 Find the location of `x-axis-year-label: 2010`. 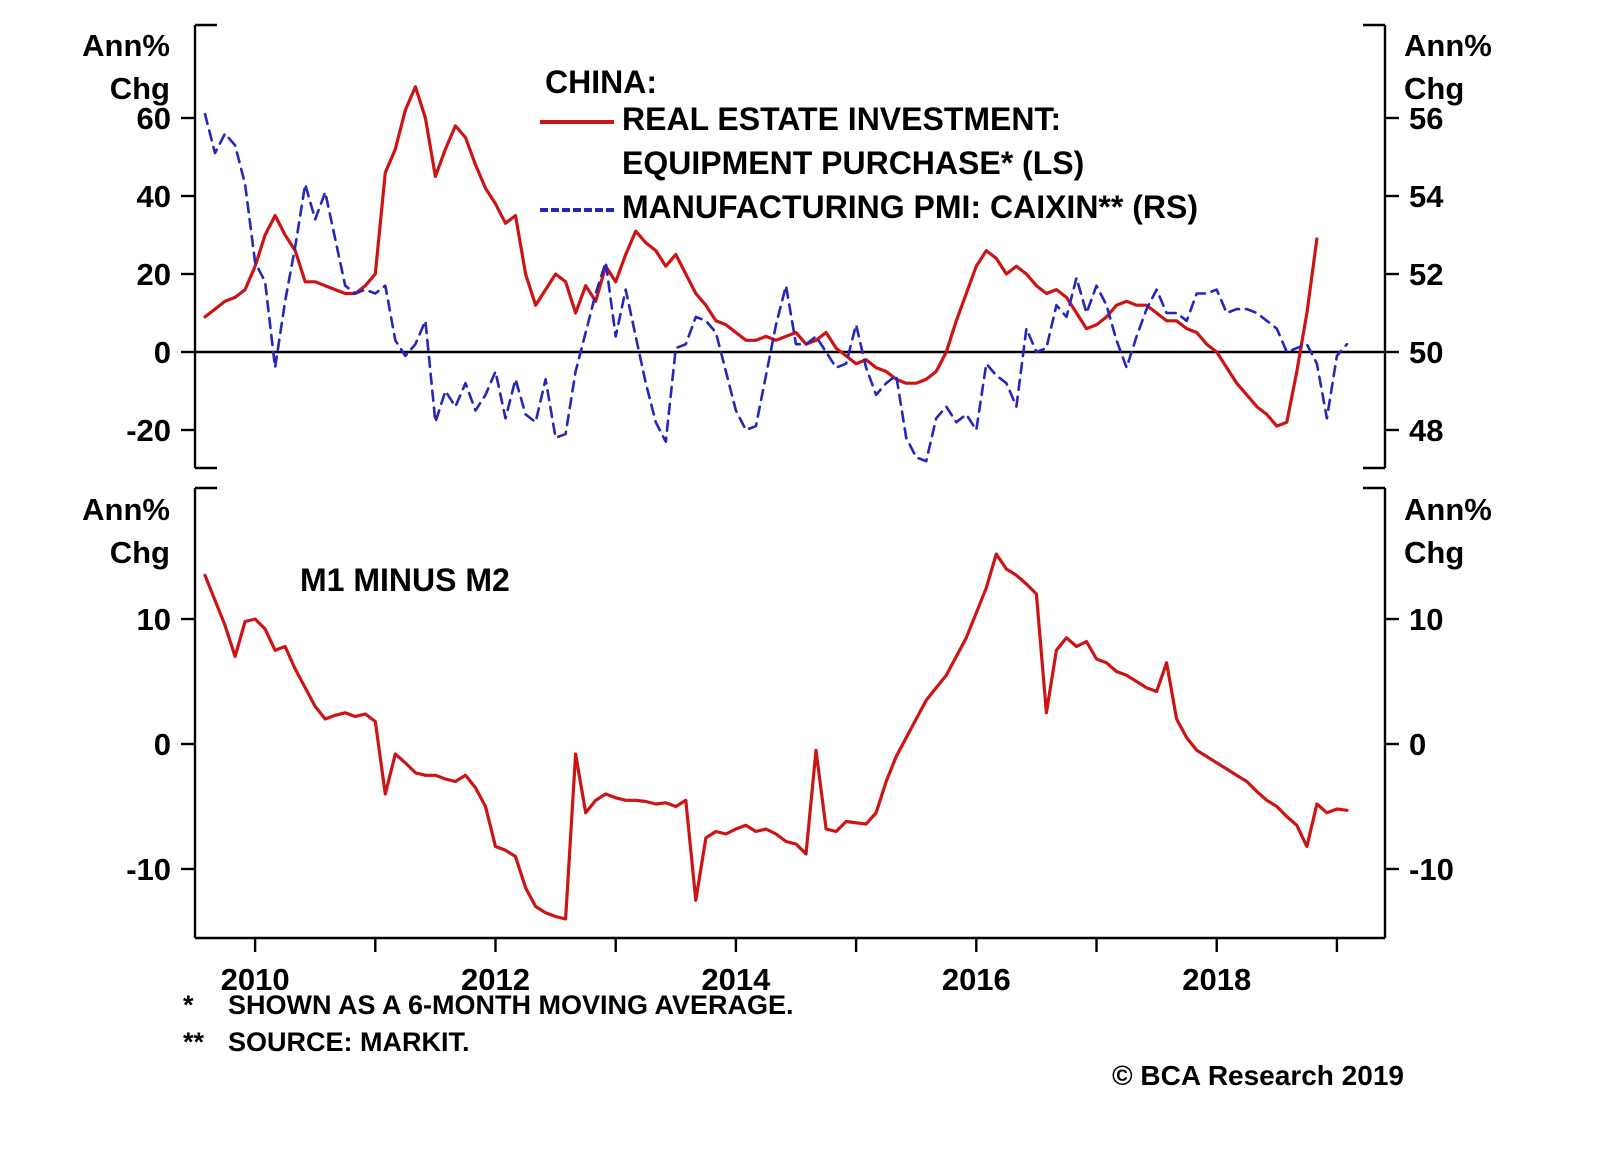

x-axis-year-label: 2010 is located at coordinates (255, 979).